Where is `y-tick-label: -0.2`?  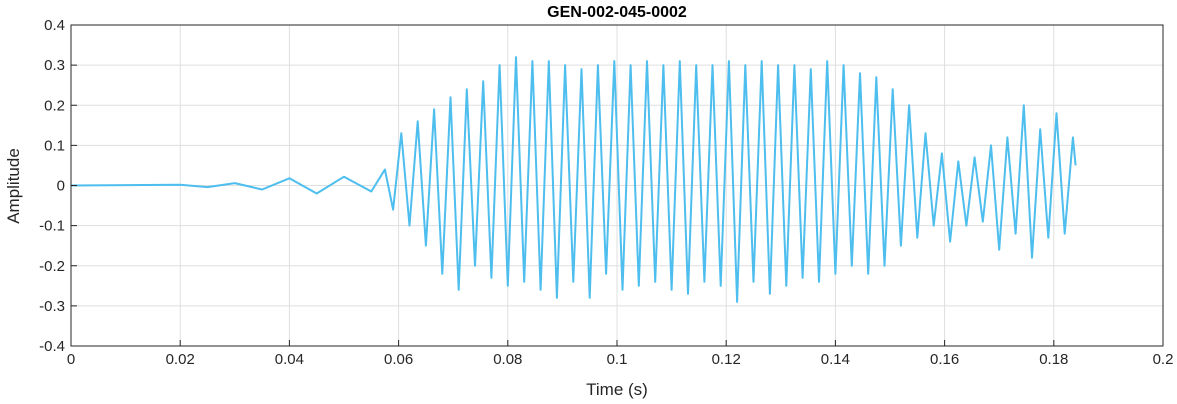
y-tick-label: -0.2 is located at coordinates (52, 266).